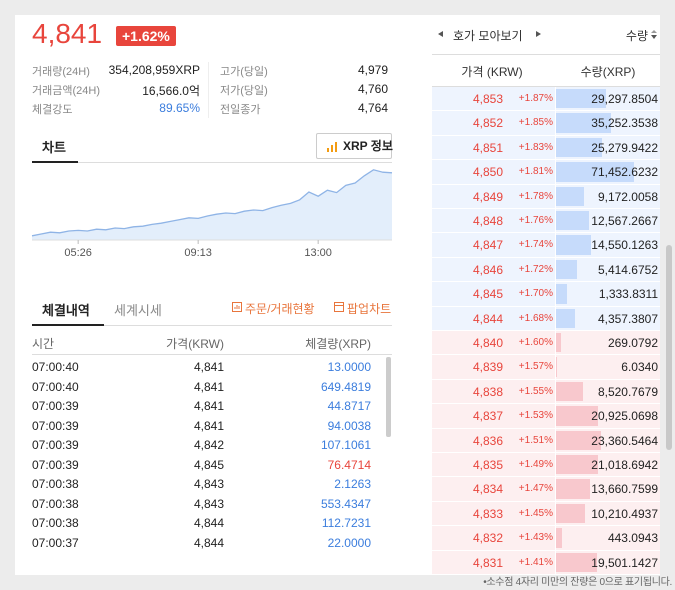 The height and width of the screenshot is (590, 675). Describe the element at coordinates (280, 309) in the screenshot. I see `link: 주문/거래현황` at that location.